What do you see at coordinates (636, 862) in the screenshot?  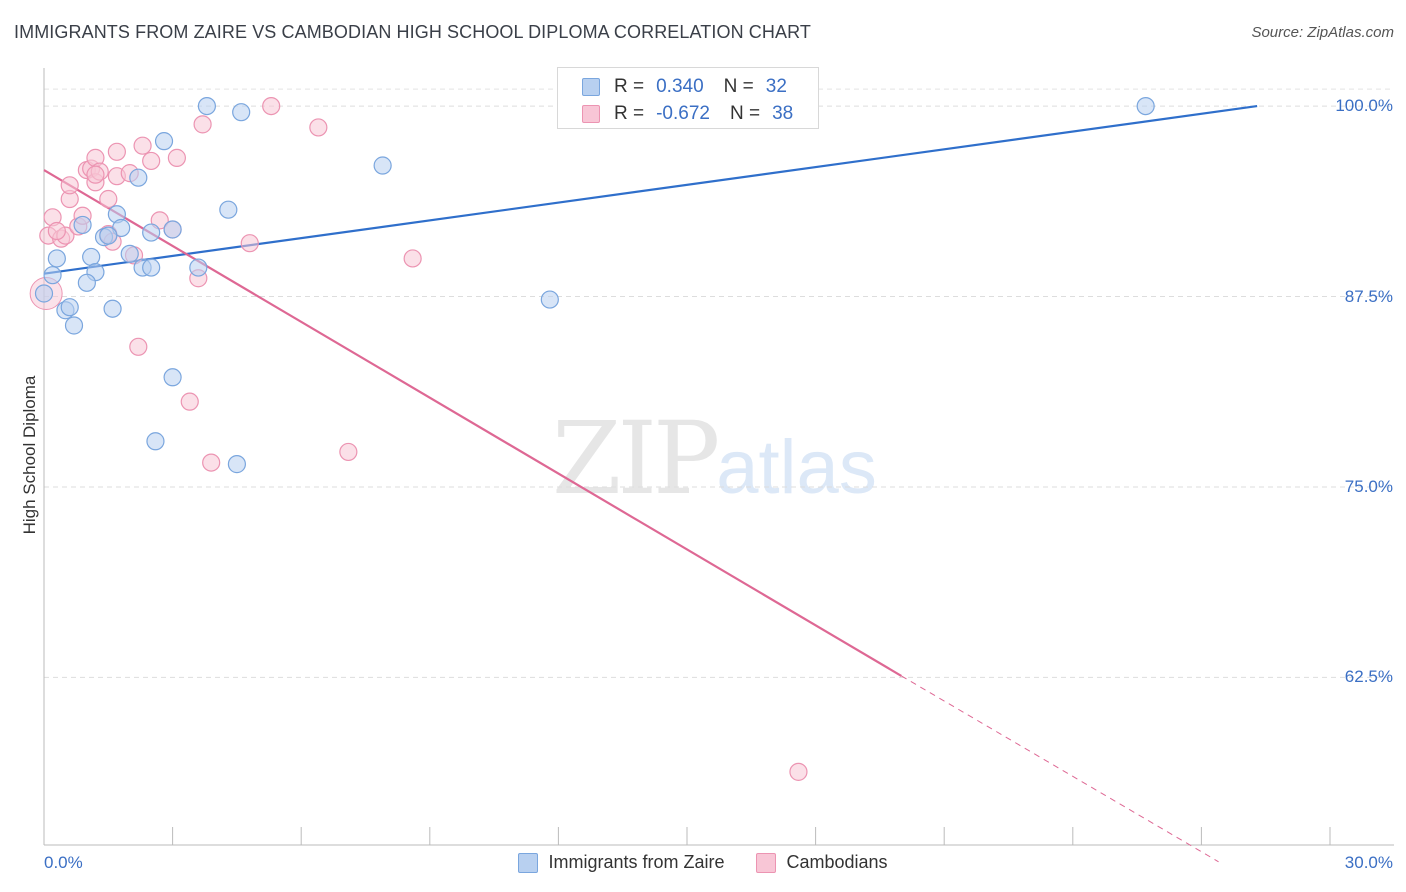 I see `legend-label: Immigrants from Zaire` at bounding box center [636, 862].